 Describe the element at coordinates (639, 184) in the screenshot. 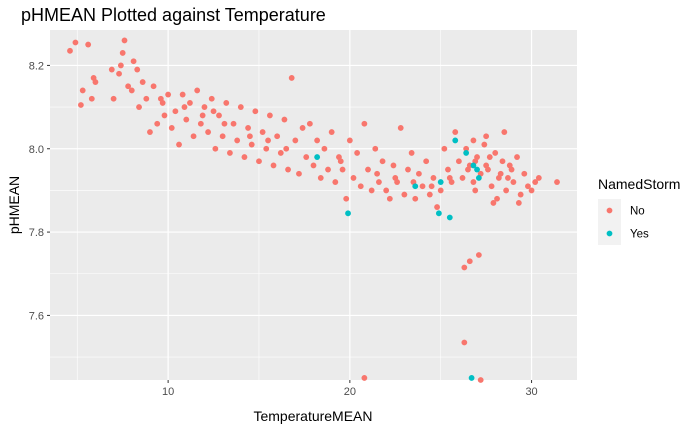

I see `legend-title: NamedStorm` at that location.